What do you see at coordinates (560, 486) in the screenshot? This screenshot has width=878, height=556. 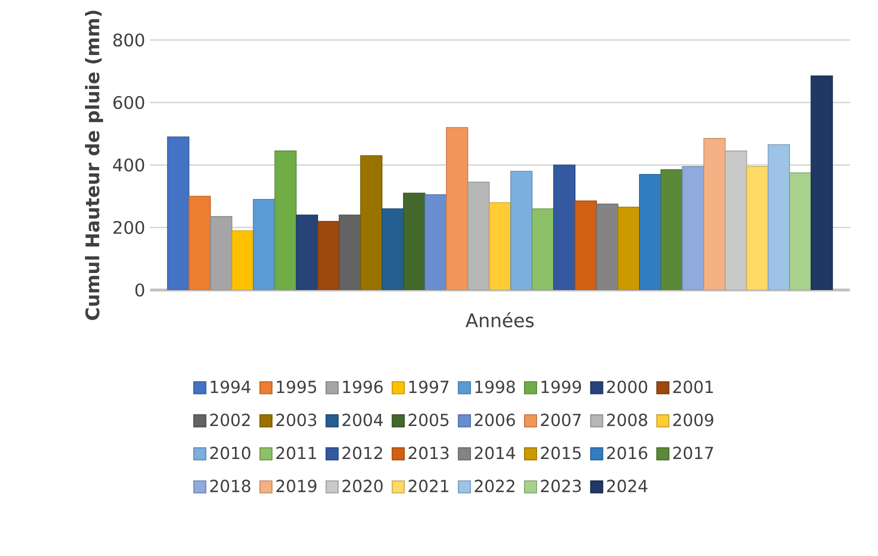 I see `legend-label: 2023` at bounding box center [560, 486].